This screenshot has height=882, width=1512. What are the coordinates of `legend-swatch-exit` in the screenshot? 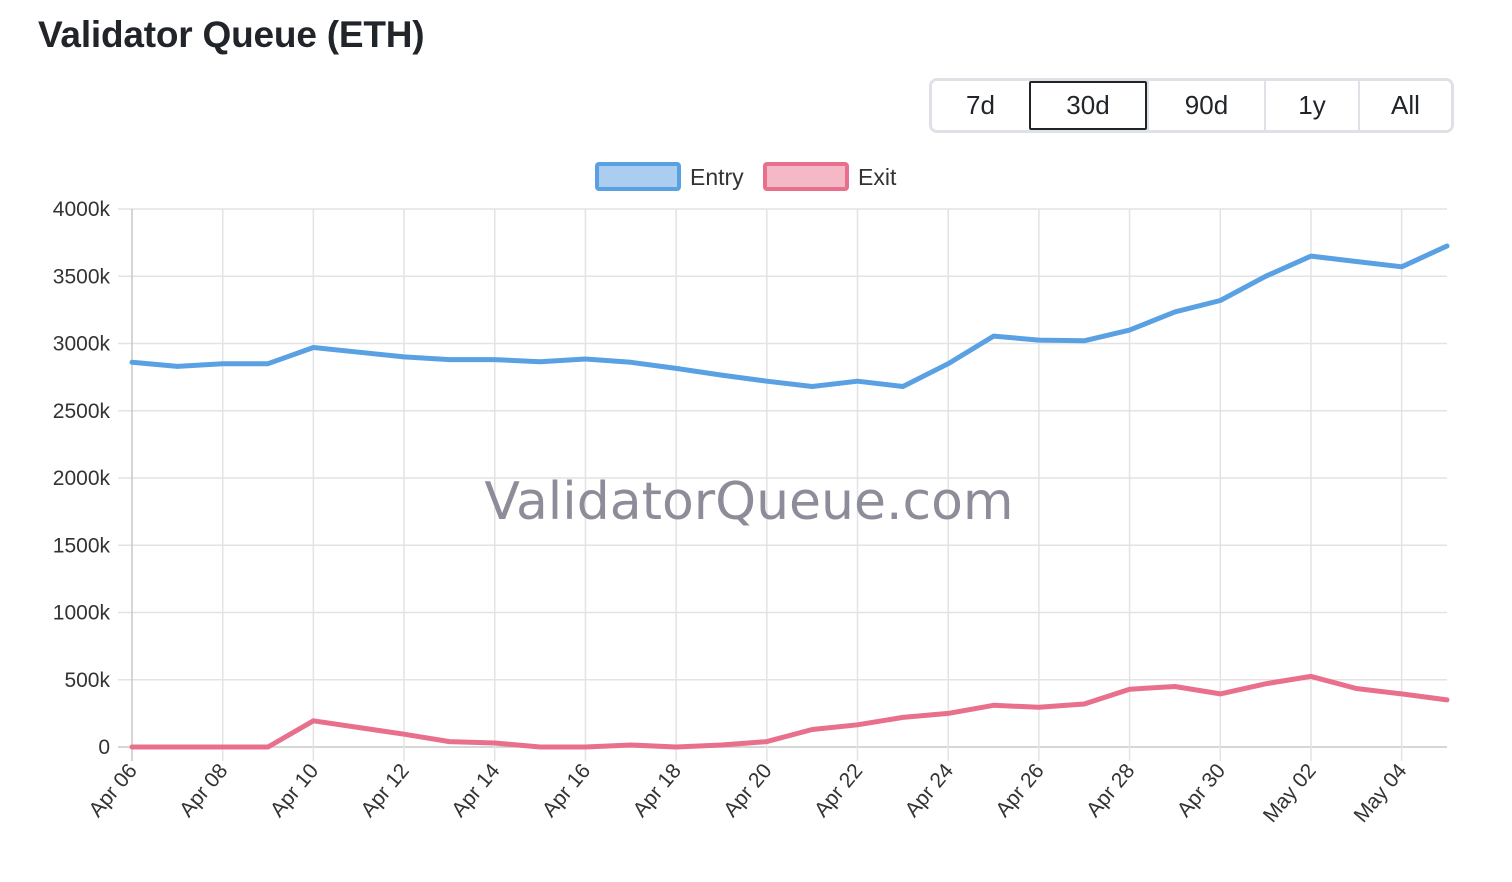 It's located at (806, 176).